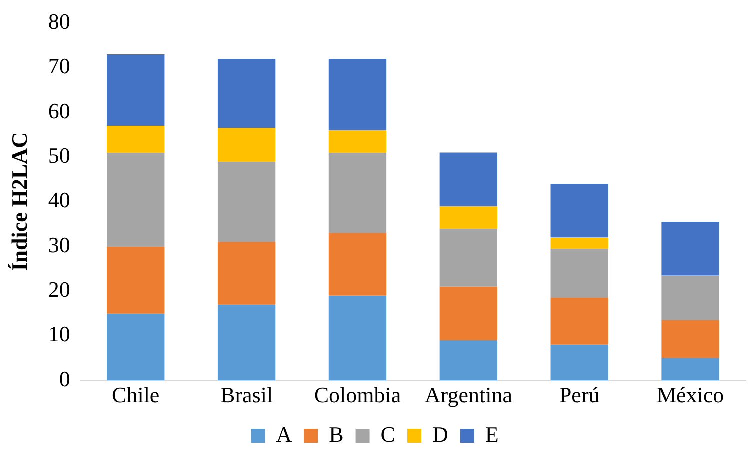  I want to click on legend-label: C, so click(388, 434).